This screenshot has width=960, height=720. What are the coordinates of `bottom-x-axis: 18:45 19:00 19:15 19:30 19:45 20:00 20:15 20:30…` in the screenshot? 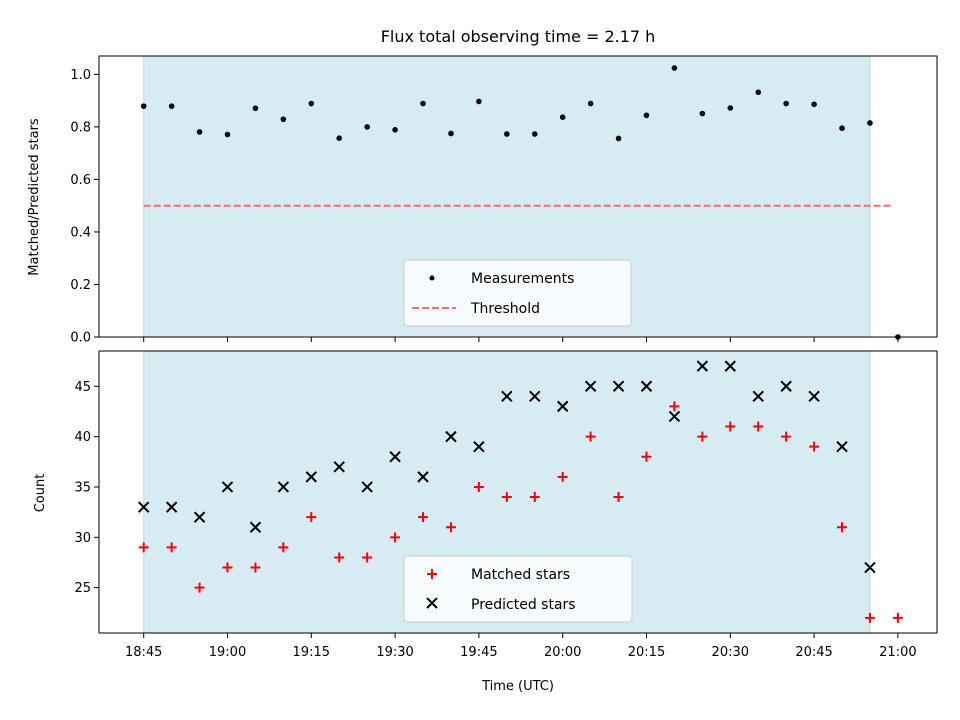 It's located at (521, 646).